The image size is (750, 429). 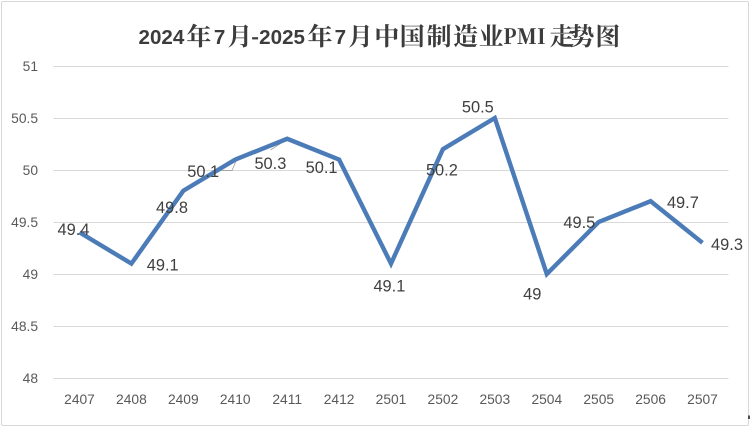 What do you see at coordinates (79, 399) in the screenshot?
I see `svg-text: 2407` at bounding box center [79, 399].